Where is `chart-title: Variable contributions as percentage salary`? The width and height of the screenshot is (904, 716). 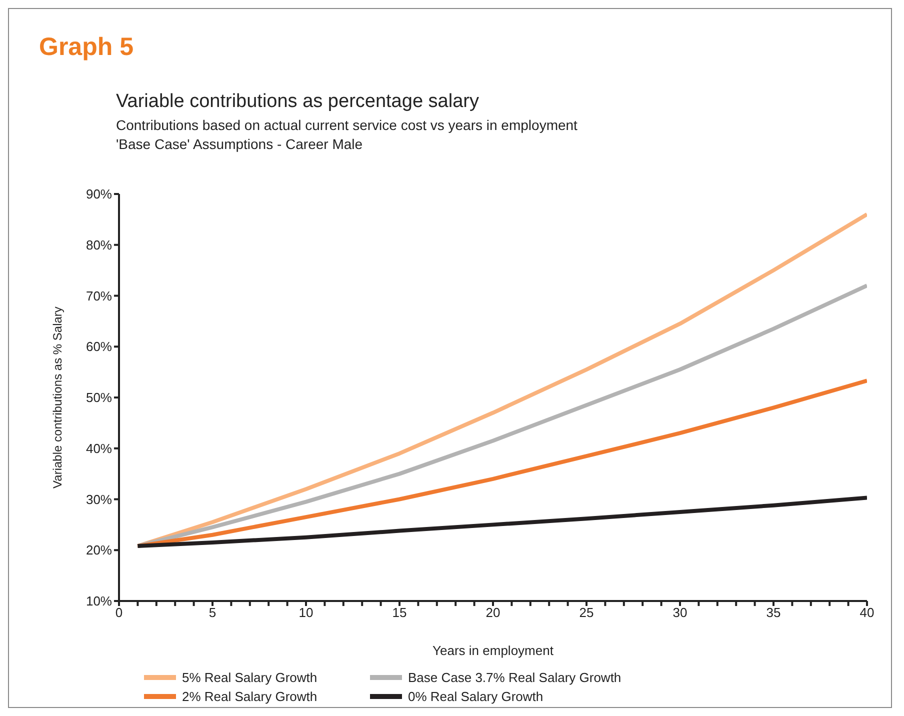 chart-title: Variable contributions as percentage salary is located at coordinates (298, 102).